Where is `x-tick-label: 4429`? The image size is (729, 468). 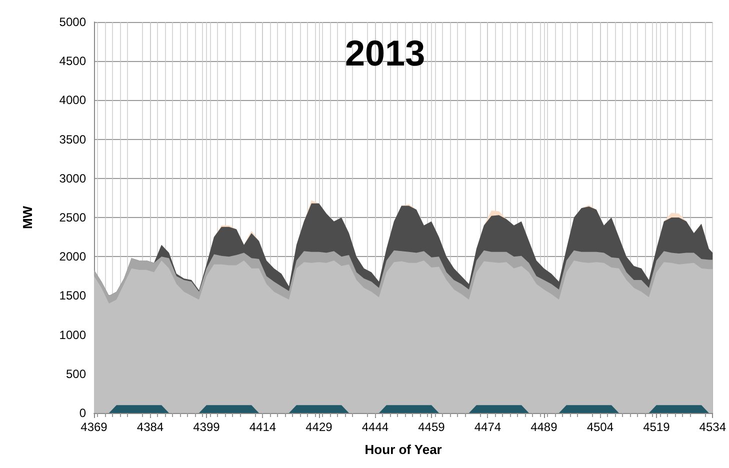 x-tick-label: 4429 is located at coordinates (319, 427).